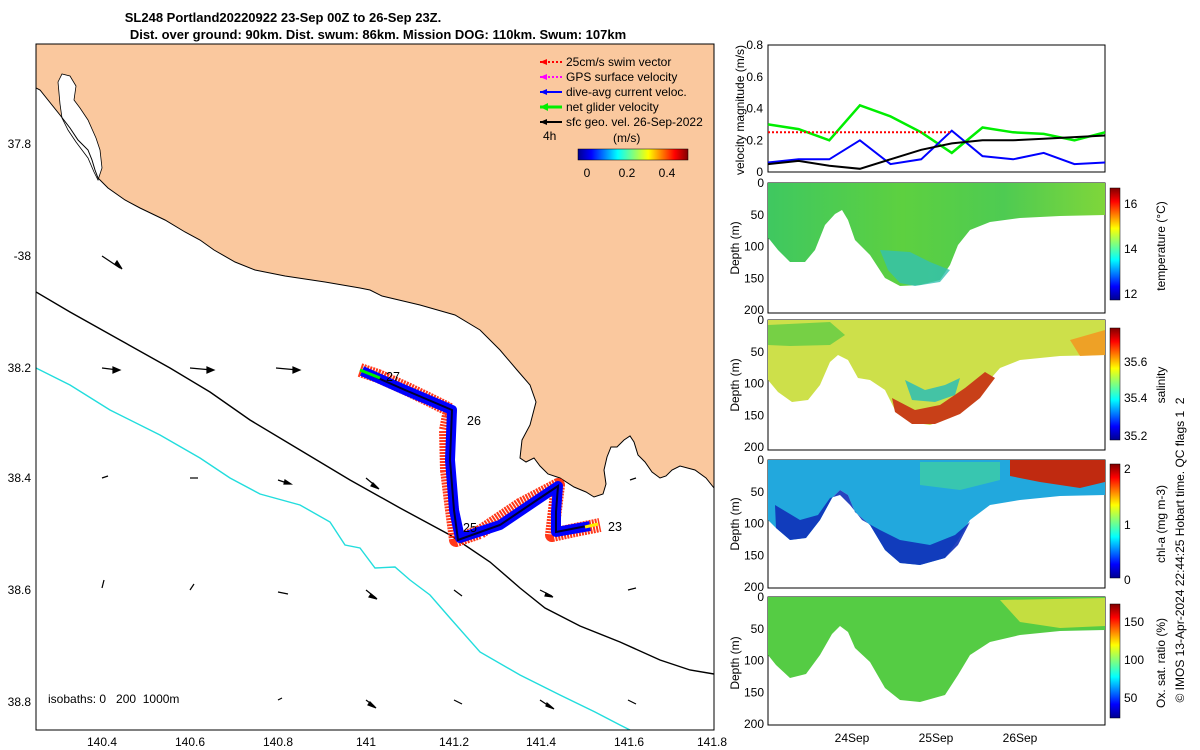  Describe the element at coordinates (932, 390) in the screenshot. I see `salinity-fresh-patch` at that location.